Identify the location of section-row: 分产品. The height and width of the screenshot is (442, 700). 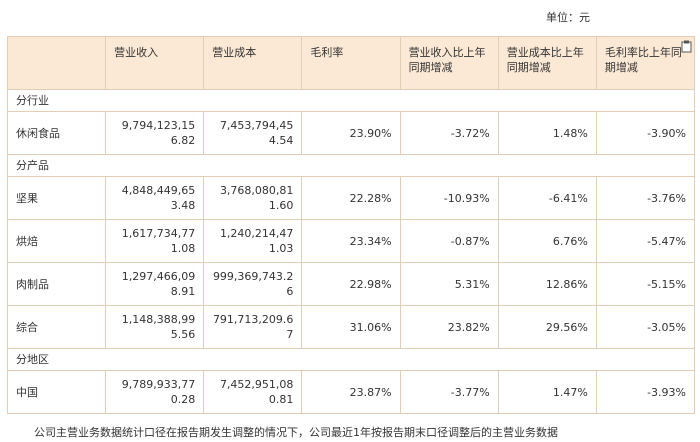
(351, 165).